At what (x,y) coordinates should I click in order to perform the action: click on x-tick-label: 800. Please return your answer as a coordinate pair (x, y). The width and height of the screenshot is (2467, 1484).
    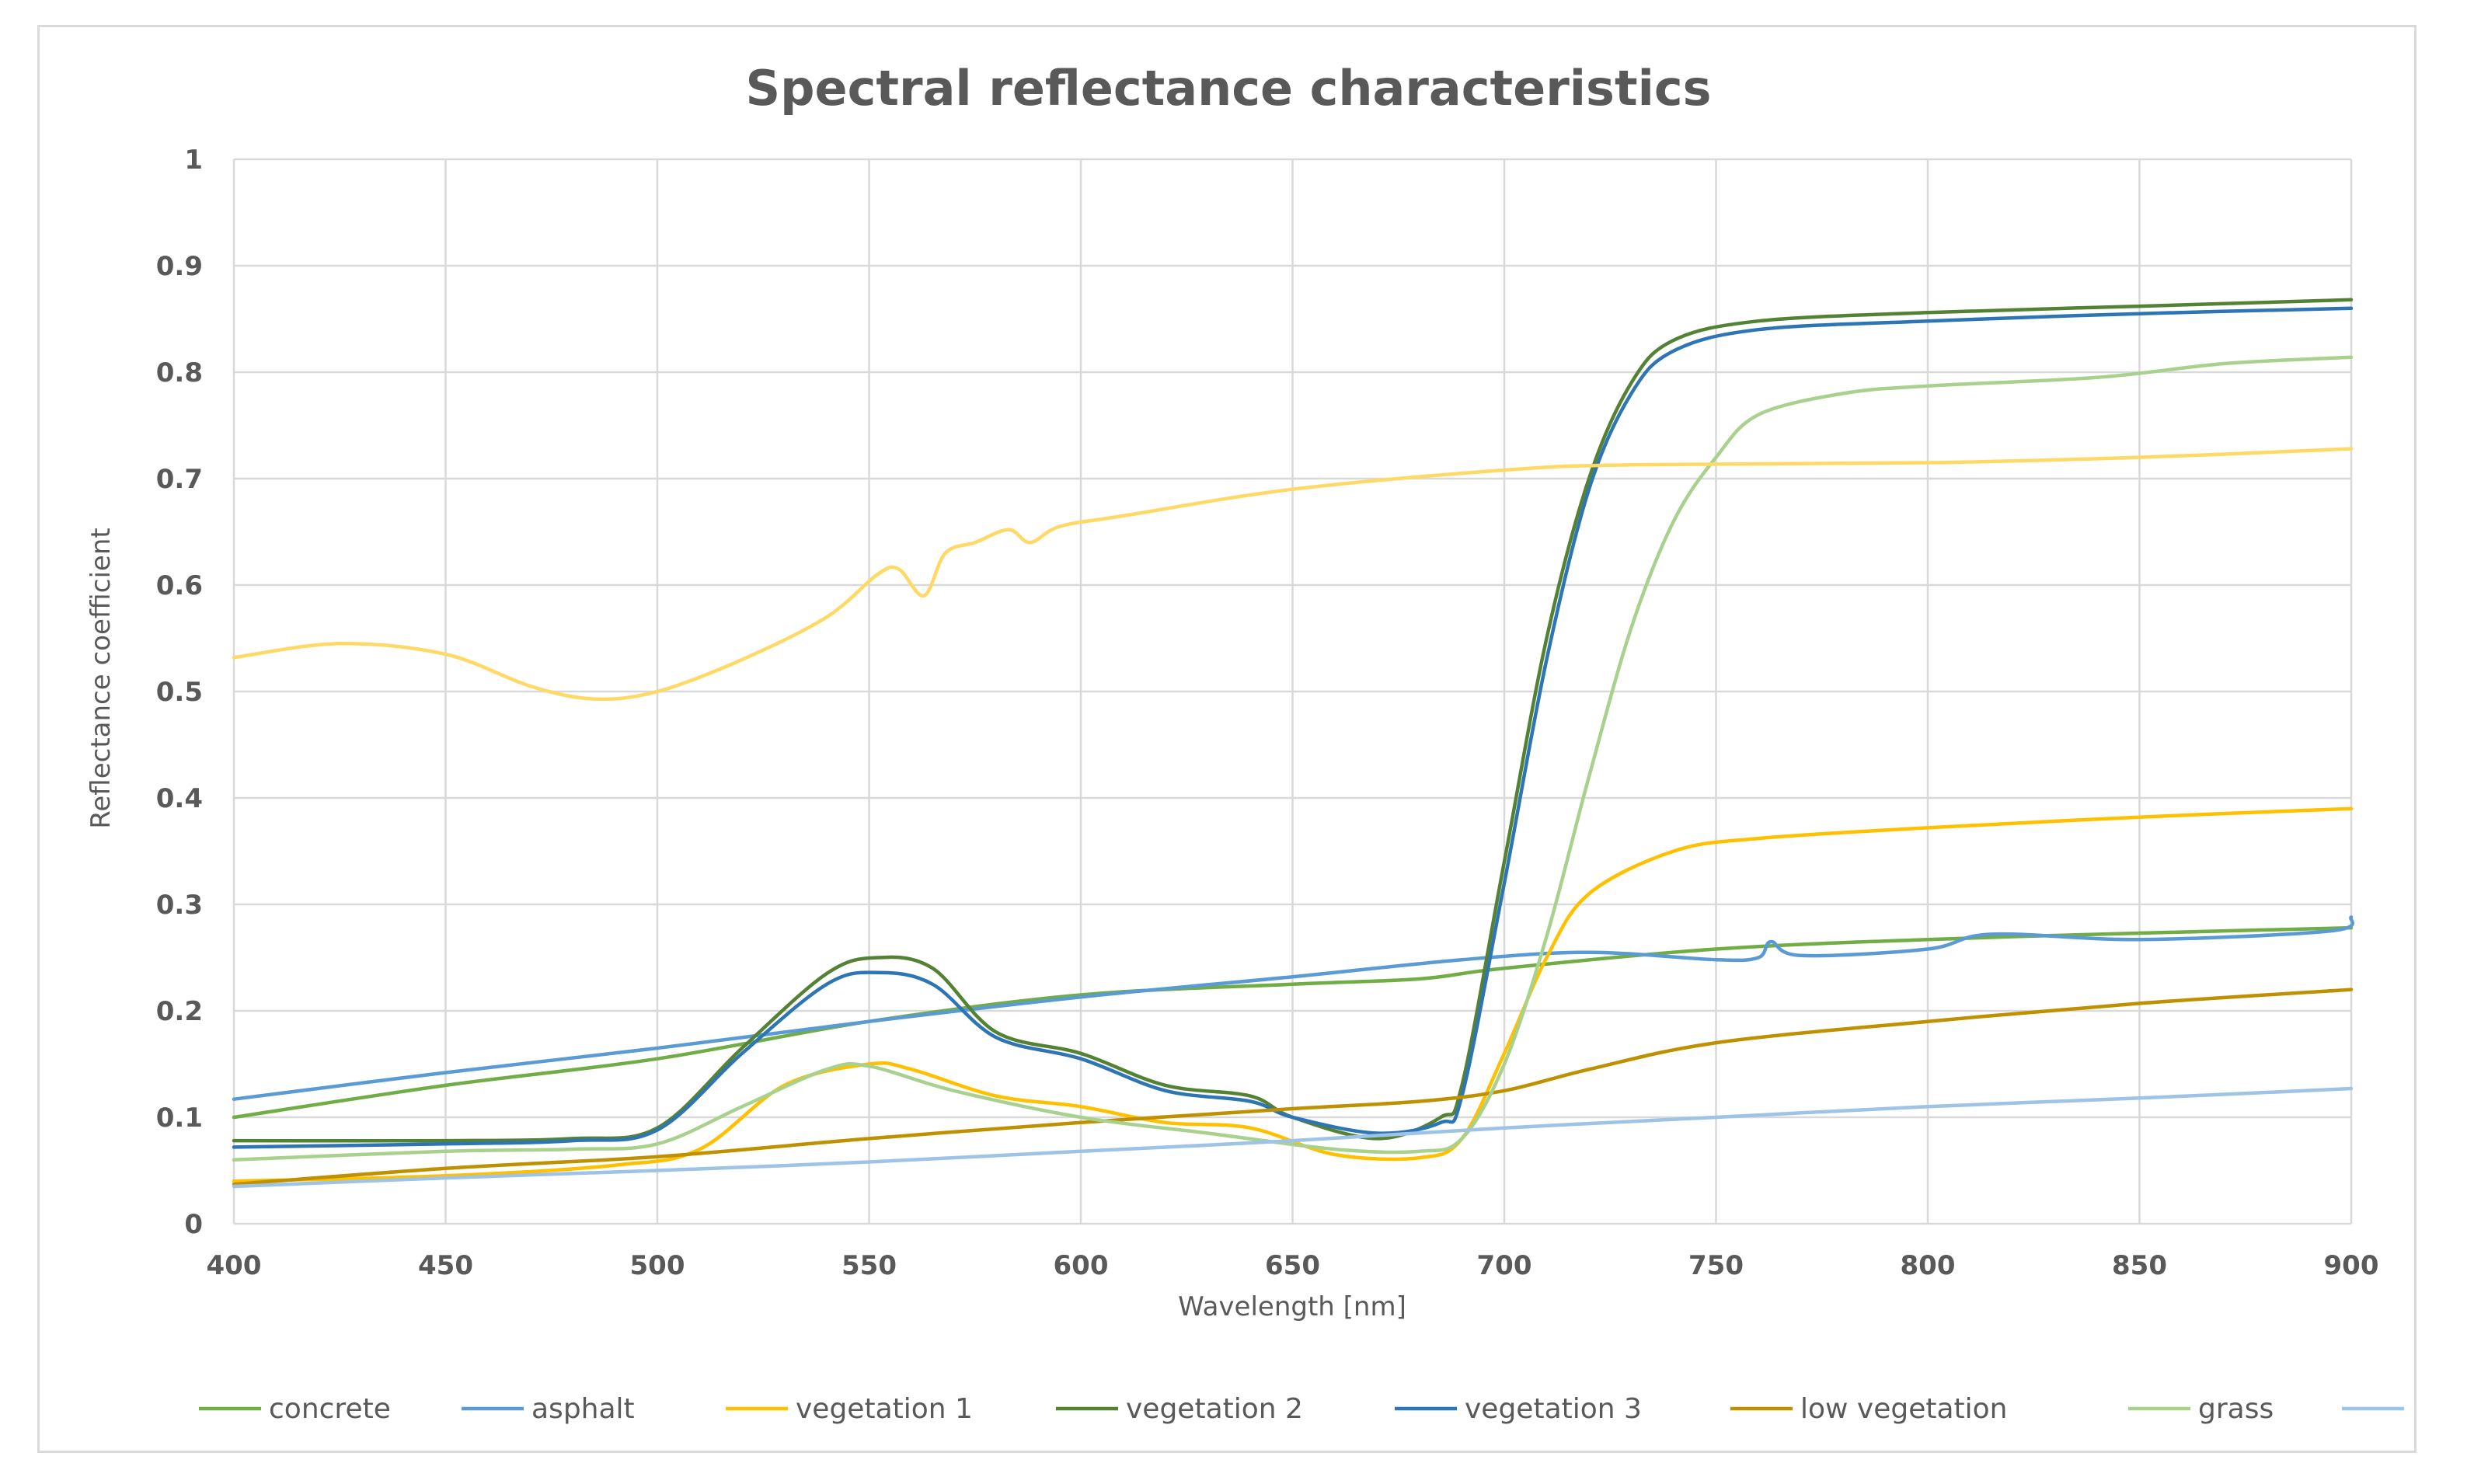
    Looking at the image, I should click on (1928, 1265).